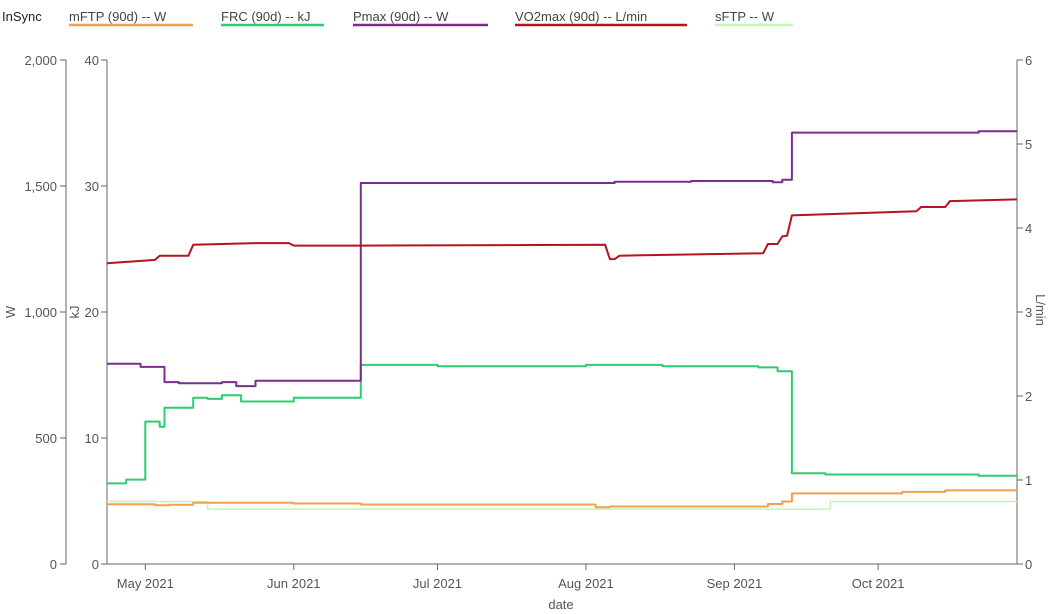  I want to click on x-tick-label: Oct 2021, so click(878, 583).